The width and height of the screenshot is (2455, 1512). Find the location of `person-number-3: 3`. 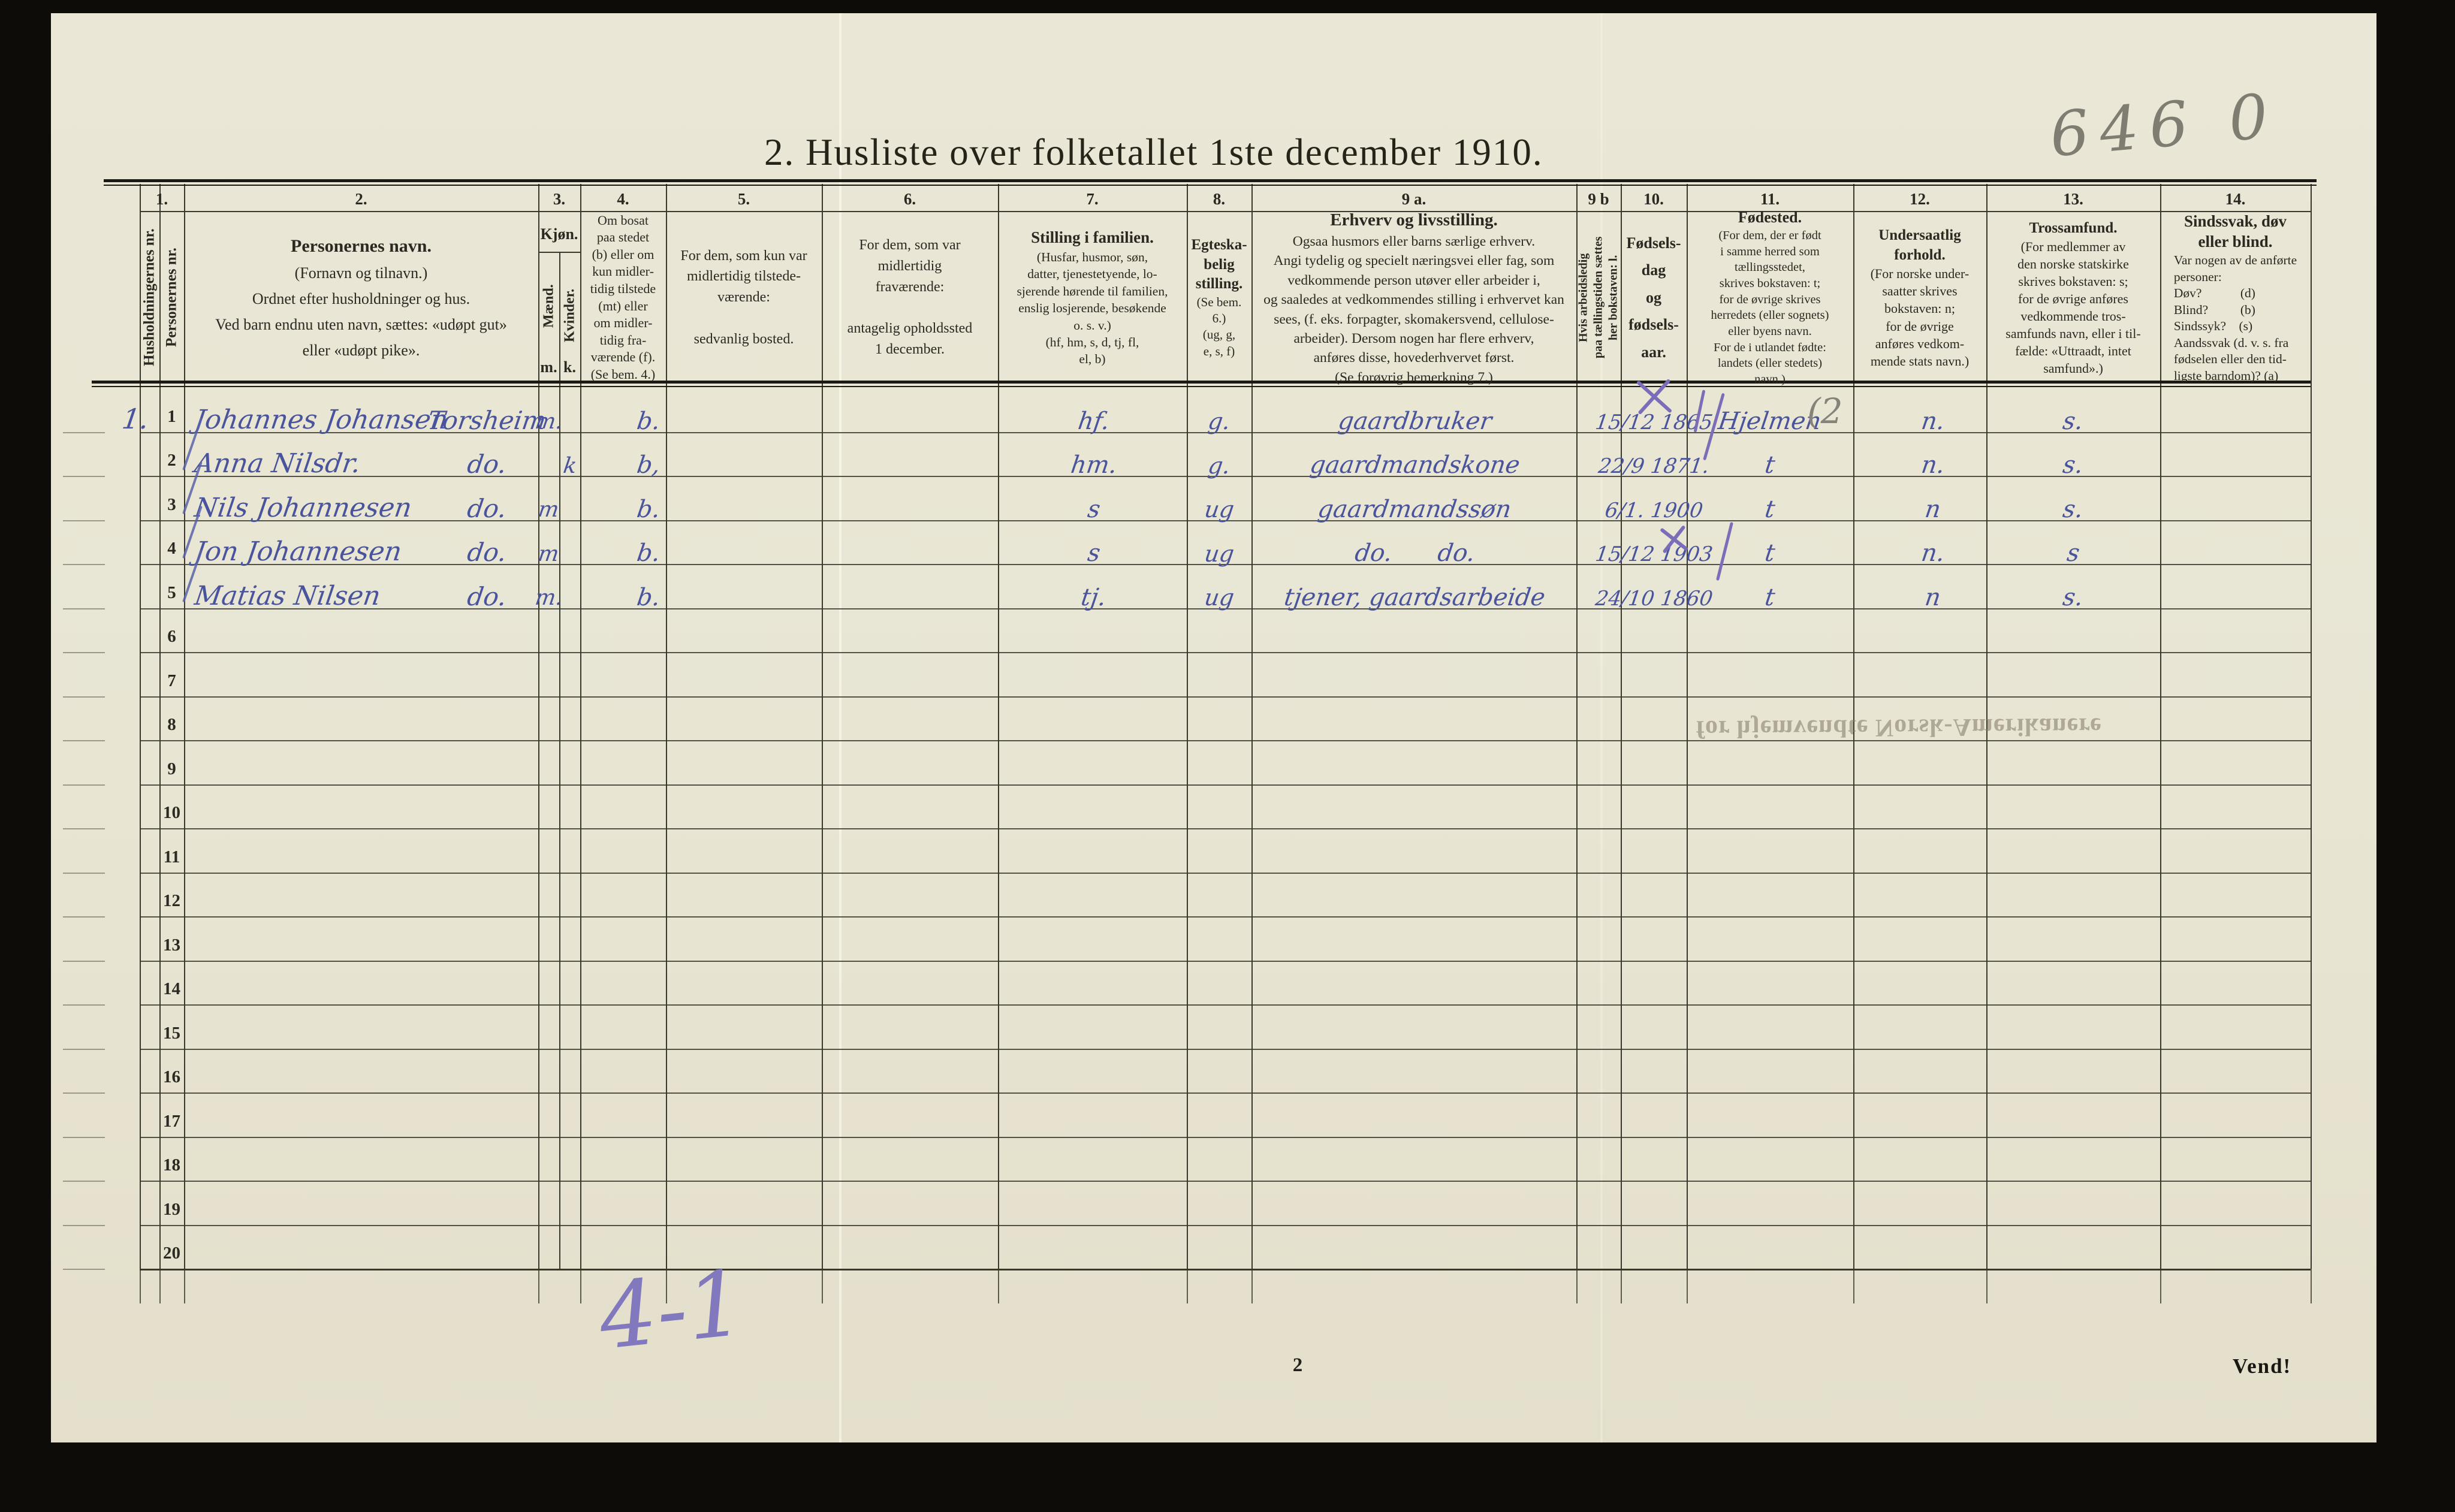

person-number-3: 3 is located at coordinates (171, 504).